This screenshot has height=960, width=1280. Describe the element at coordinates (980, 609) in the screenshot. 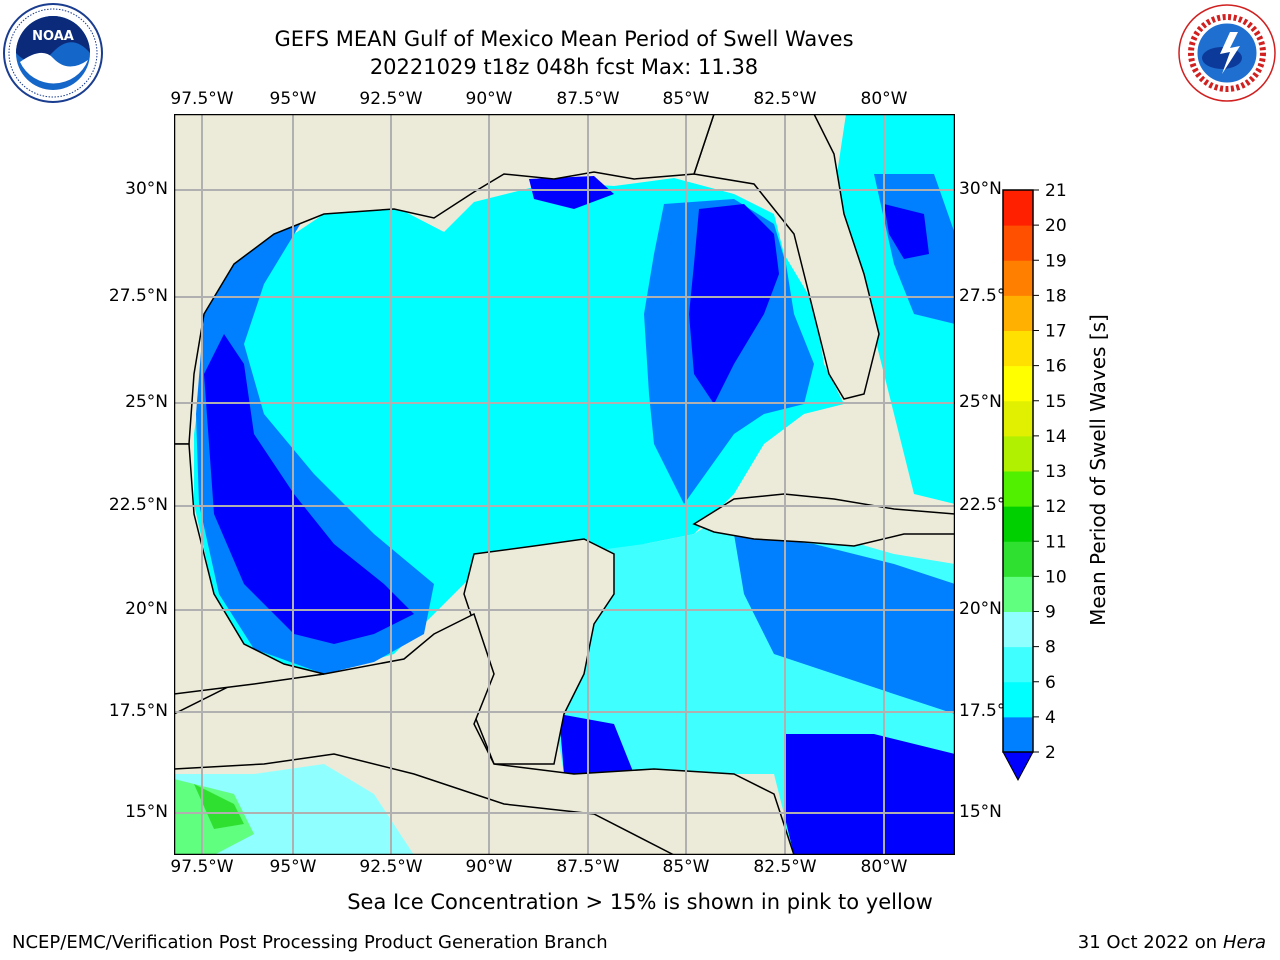

I see `lat-label-right: 20°N` at that location.